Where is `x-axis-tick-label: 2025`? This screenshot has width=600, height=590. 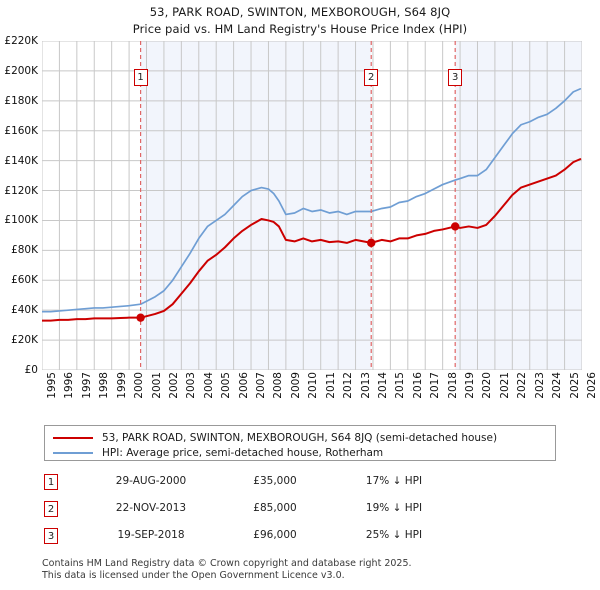
x-axis-tick-label: 2025 is located at coordinates (574, 385).